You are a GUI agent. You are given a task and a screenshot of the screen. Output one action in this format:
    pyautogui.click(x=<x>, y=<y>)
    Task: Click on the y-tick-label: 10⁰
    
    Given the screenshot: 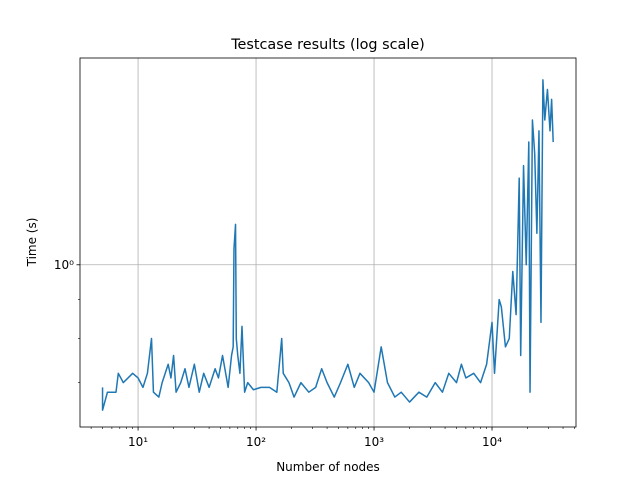 What is the action you would take?
    pyautogui.click(x=64, y=265)
    